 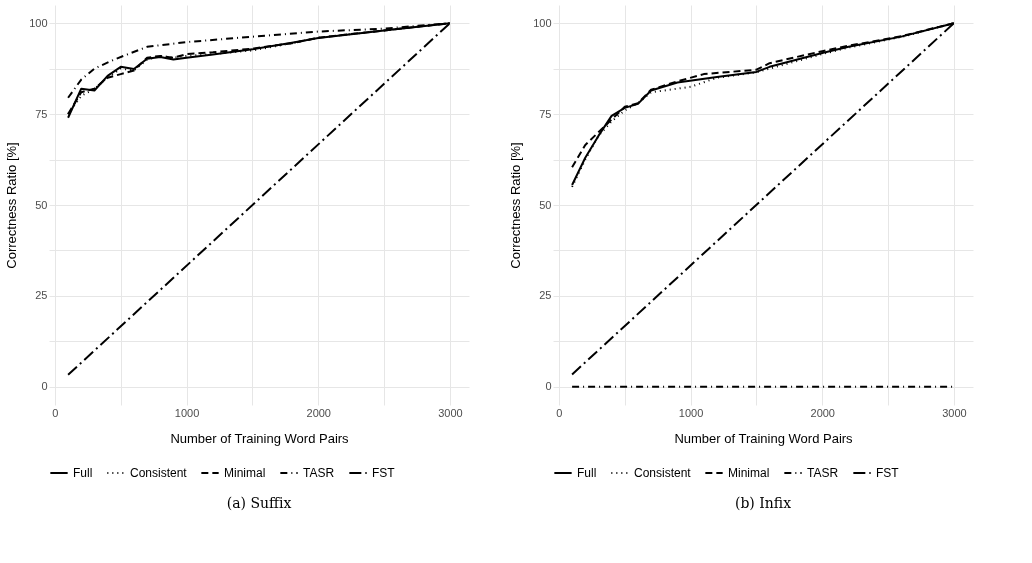 What do you see at coordinates (763, 503) in the screenshot?
I see `text: (b) Infix` at bounding box center [763, 503].